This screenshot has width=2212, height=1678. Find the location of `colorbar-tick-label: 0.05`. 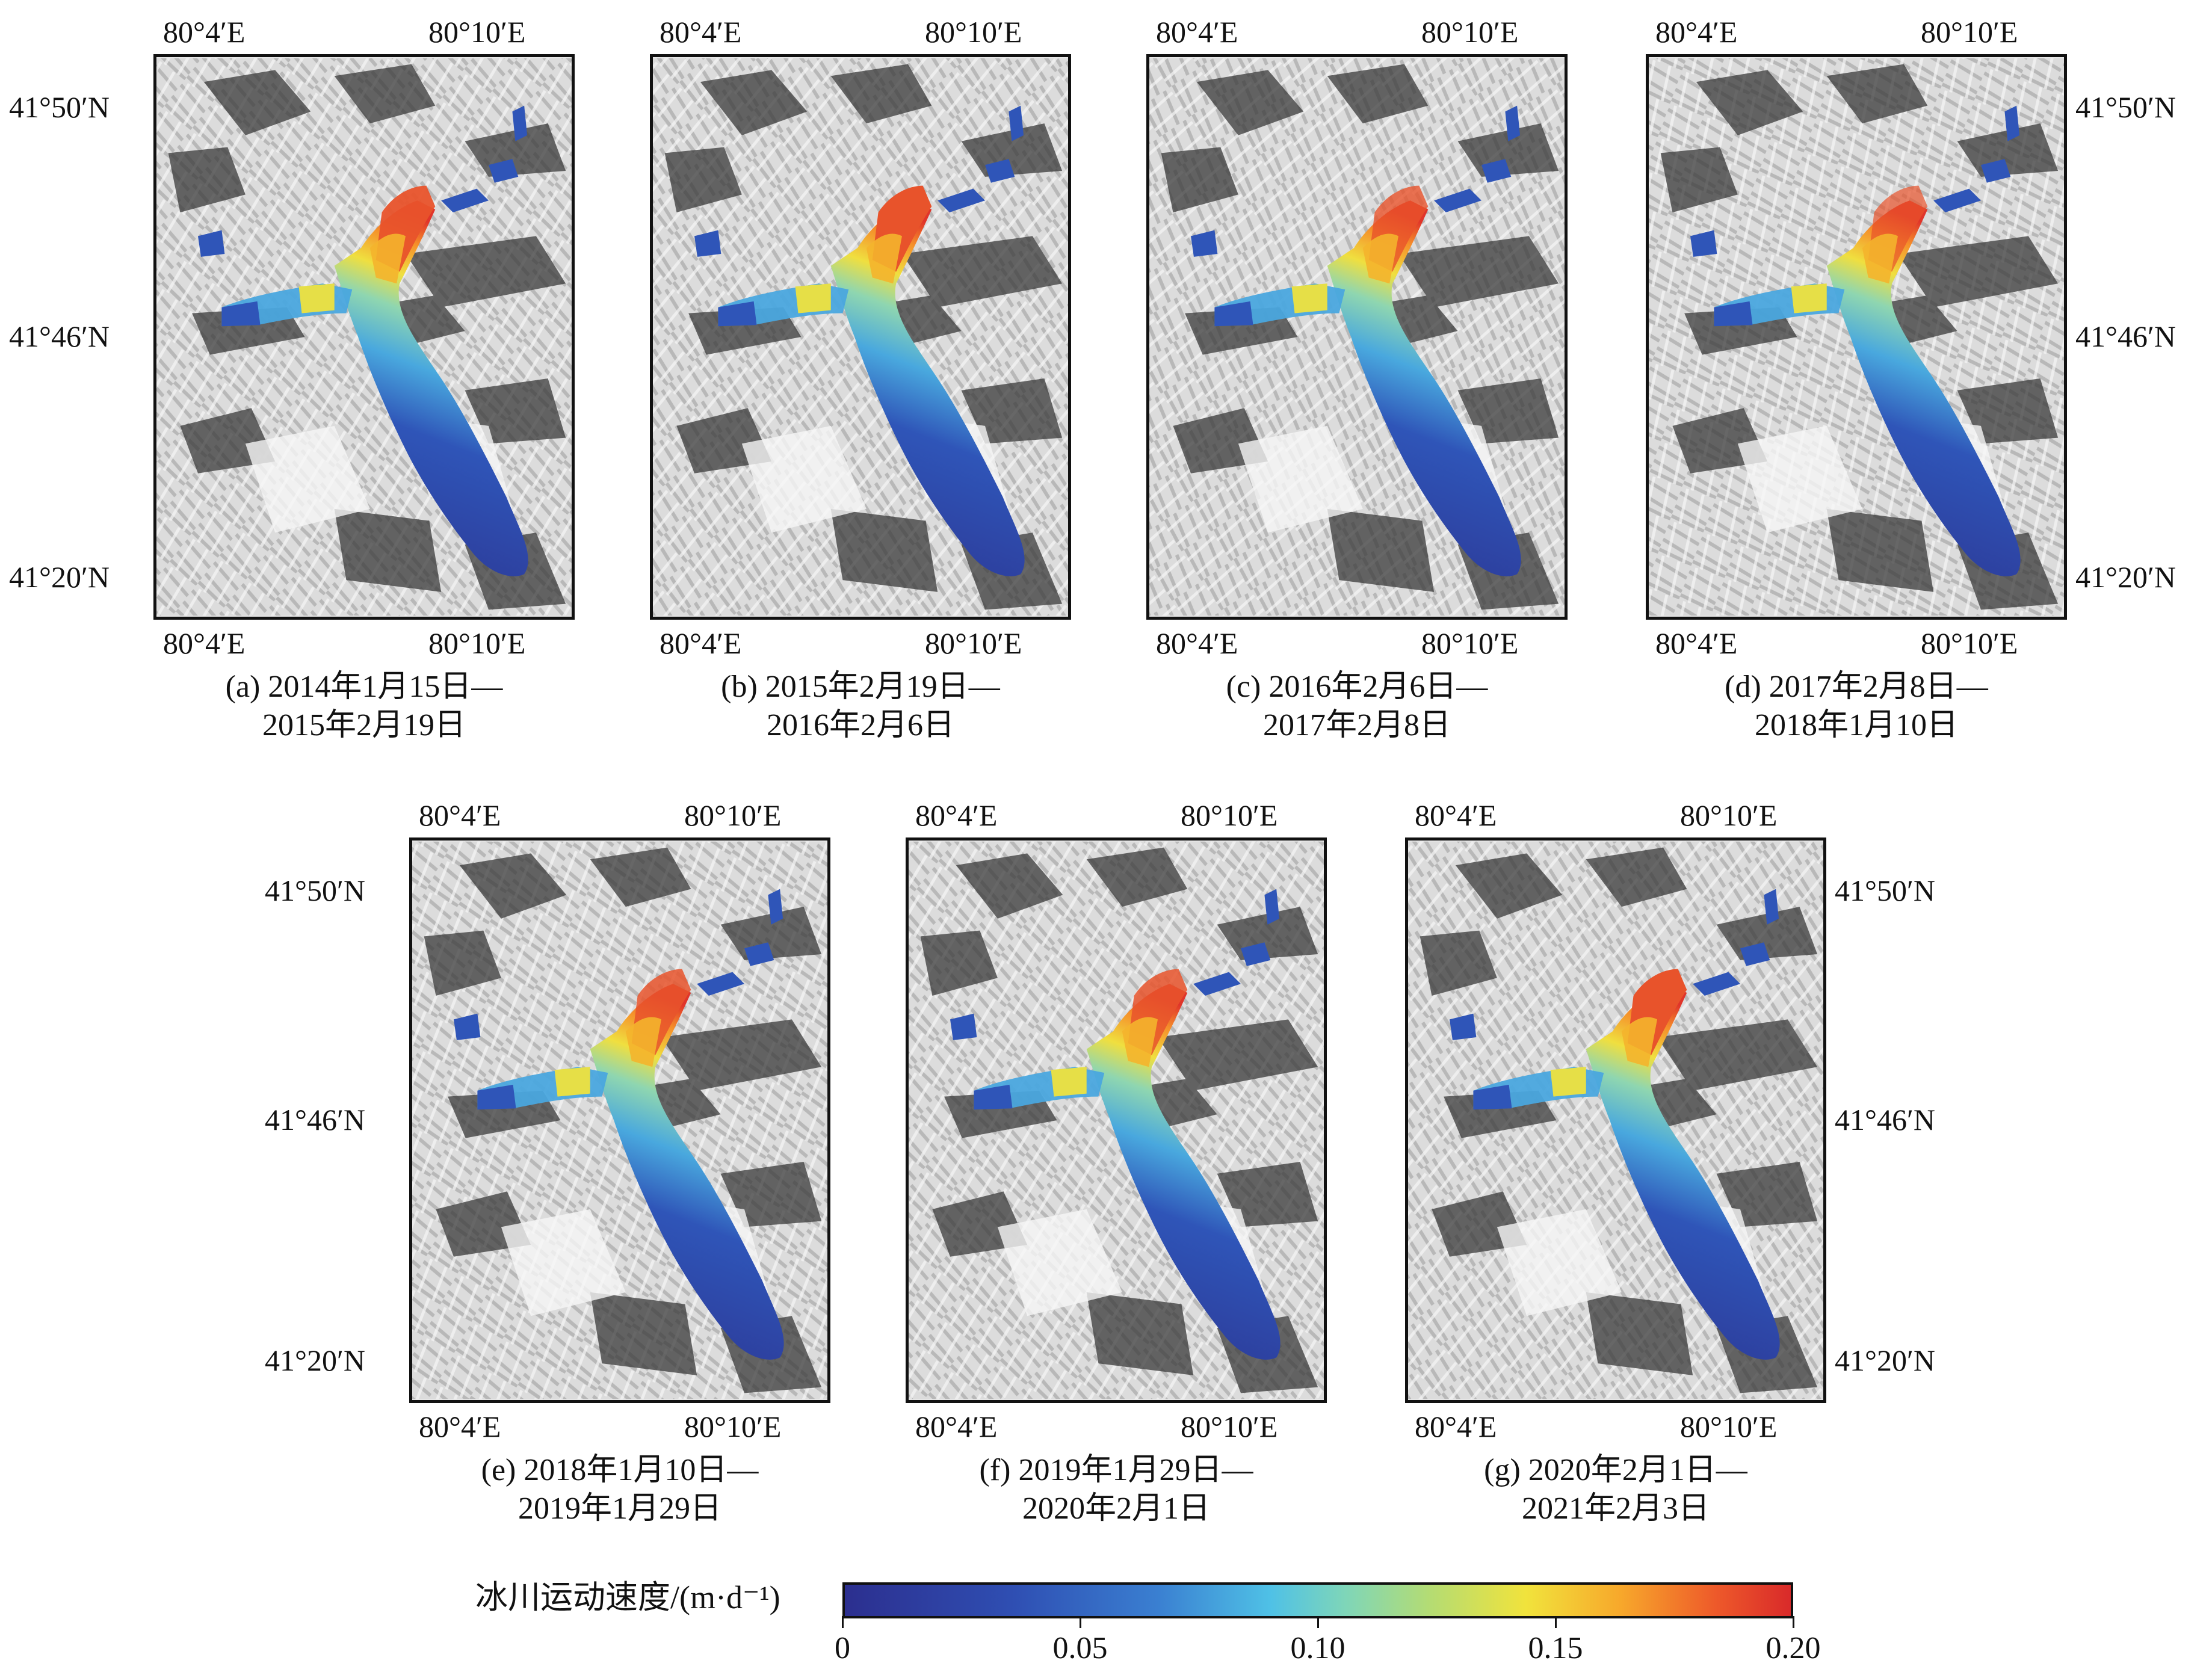

colorbar-tick-label: 0.05 is located at coordinates (1080, 1648).